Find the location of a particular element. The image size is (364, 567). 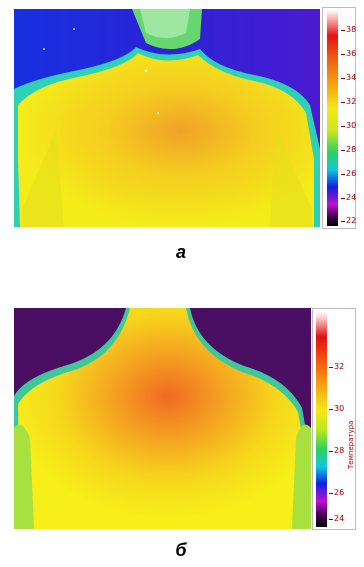

color-bar-a is located at coordinates (332, 118).